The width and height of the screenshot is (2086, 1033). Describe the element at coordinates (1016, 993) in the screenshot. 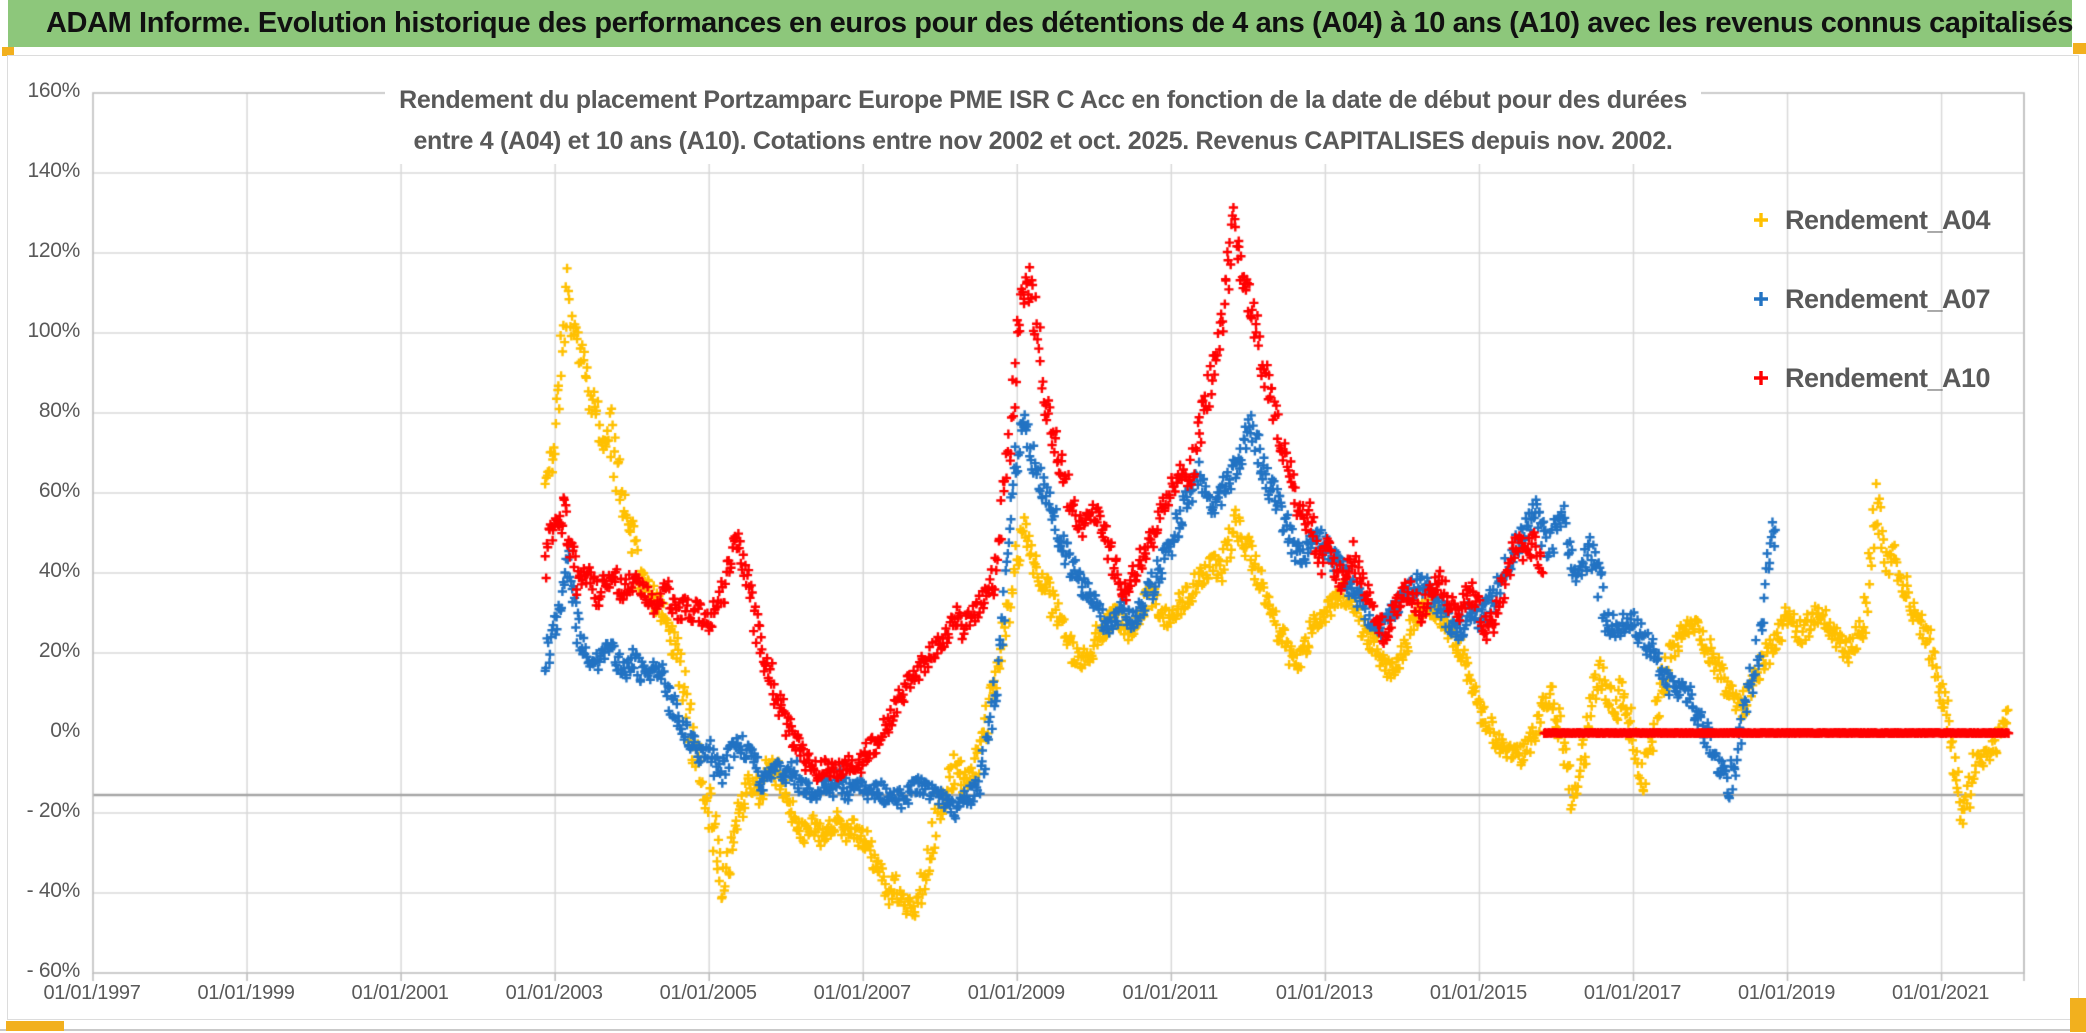

I see `x-axis-tick-label: 01/01/2009` at that location.